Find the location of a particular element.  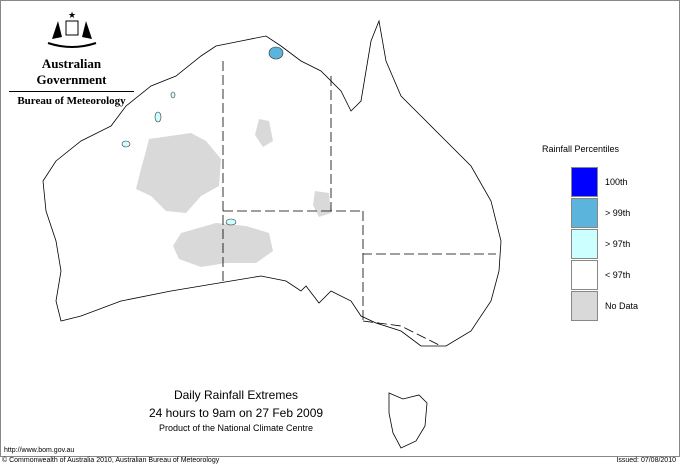

legend-item: > 97th is located at coordinates (611, 243).